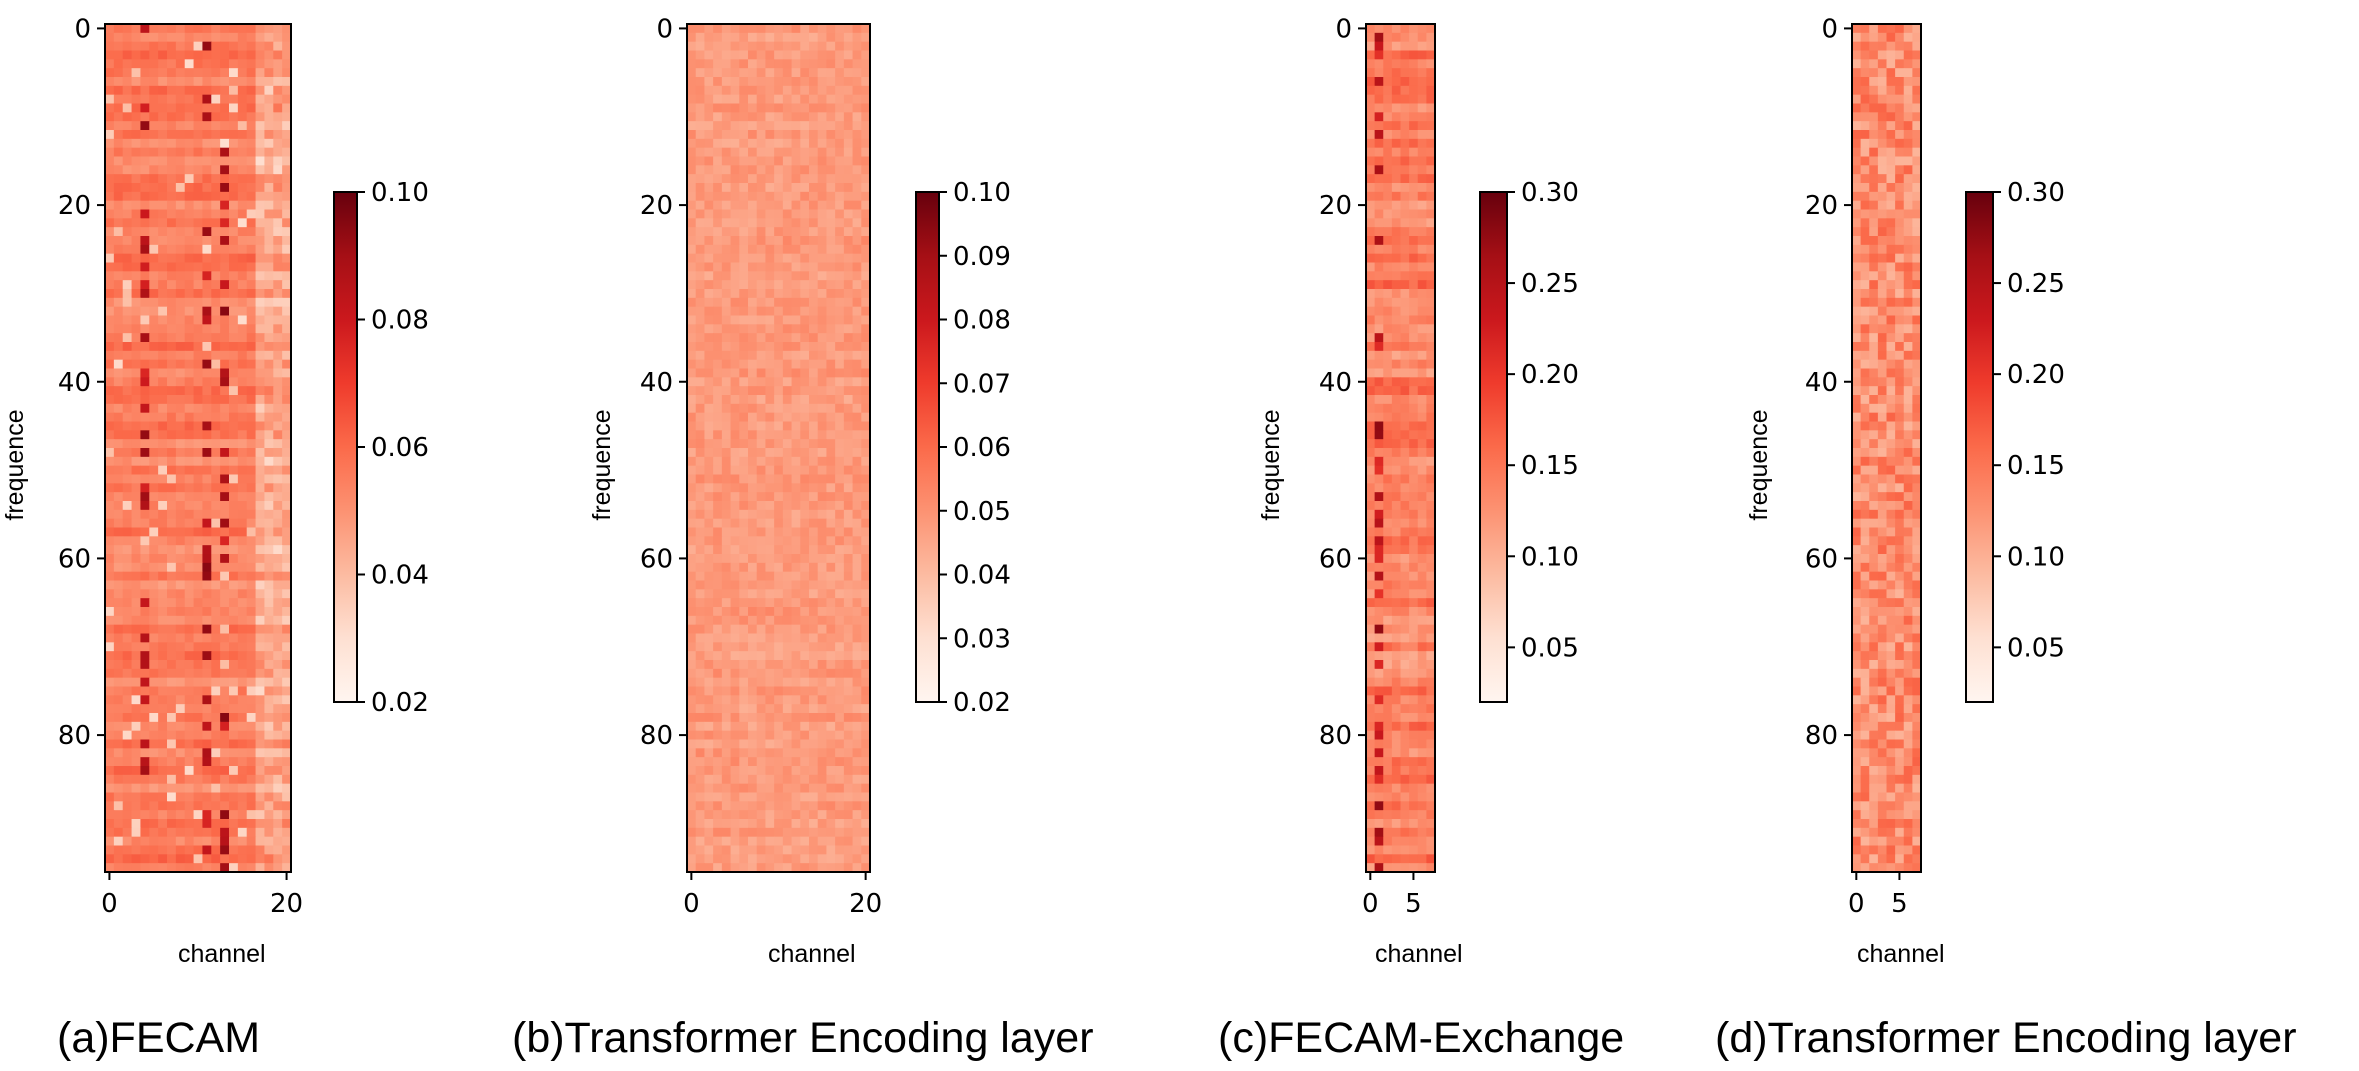 The width and height of the screenshot is (2359, 1071). I want to click on y-tick-label: 60, so click(74, 559).